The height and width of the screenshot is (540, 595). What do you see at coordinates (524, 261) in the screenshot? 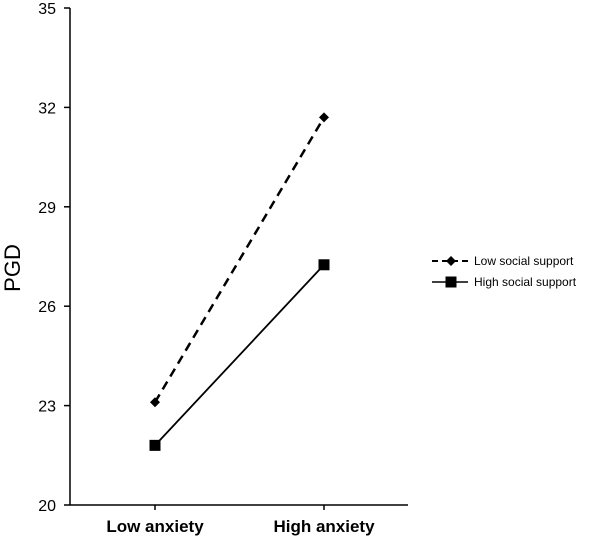
I see `legend-label: Low social support` at bounding box center [524, 261].